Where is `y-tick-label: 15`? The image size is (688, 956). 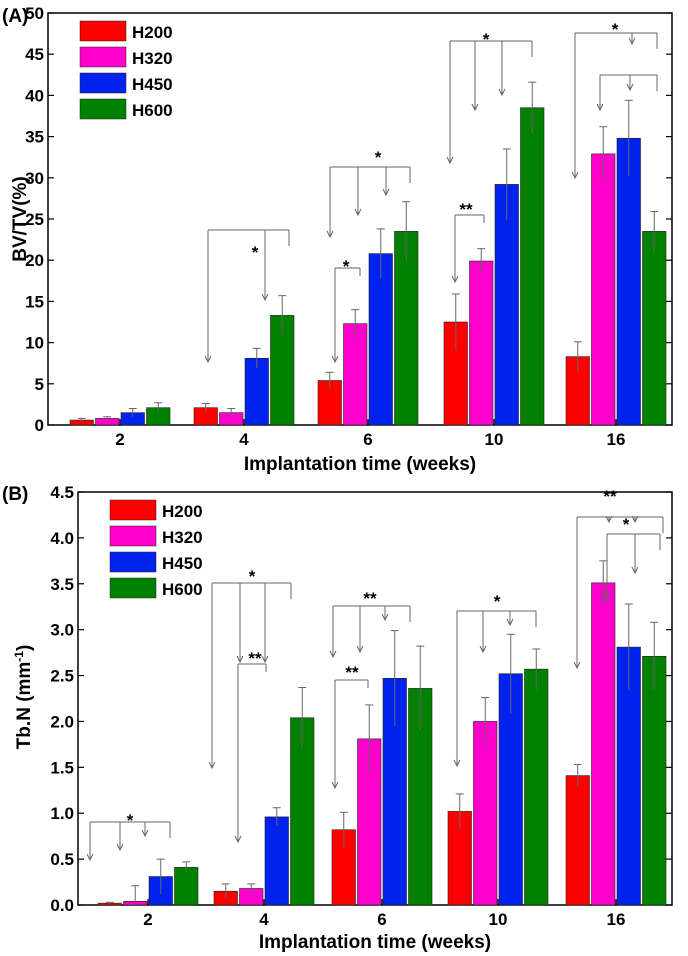
y-tick-label: 15 is located at coordinates (34, 301).